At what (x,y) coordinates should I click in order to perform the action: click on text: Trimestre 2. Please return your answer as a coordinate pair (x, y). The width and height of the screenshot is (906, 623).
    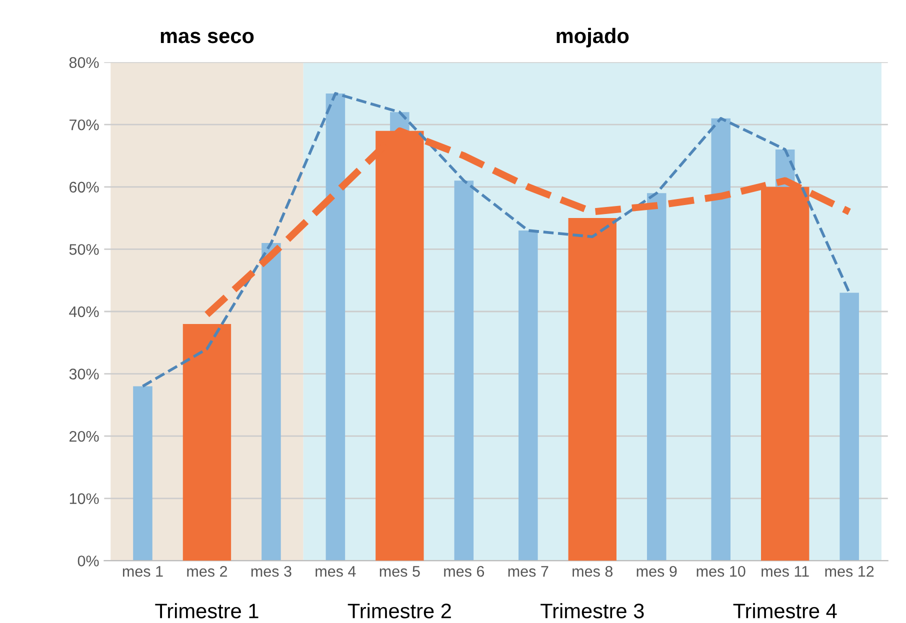
    Looking at the image, I should click on (399, 610).